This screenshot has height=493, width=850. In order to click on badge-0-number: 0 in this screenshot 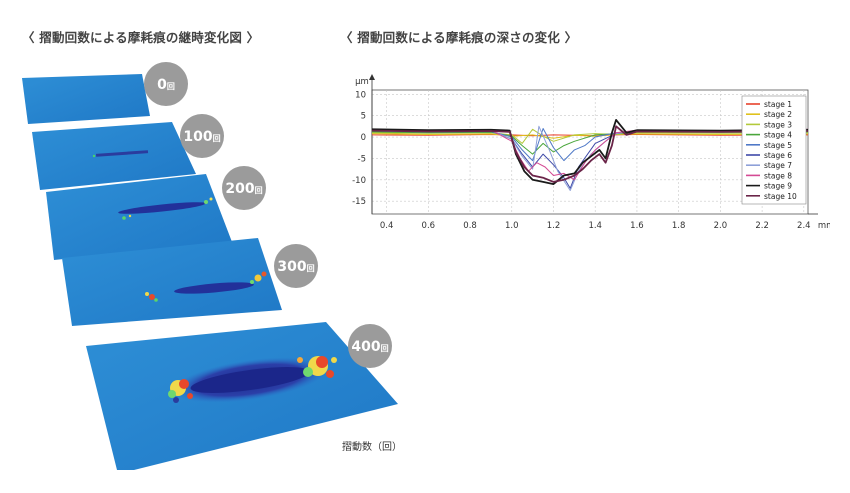, I will do `click(162, 85)`.